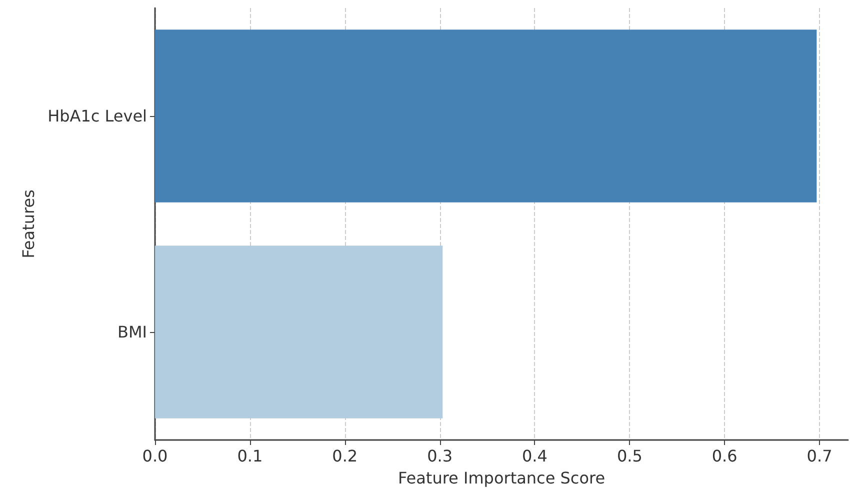 This screenshot has height=495, width=850. What do you see at coordinates (629, 456) in the screenshot?
I see `x-tick-label: 0.5` at bounding box center [629, 456].